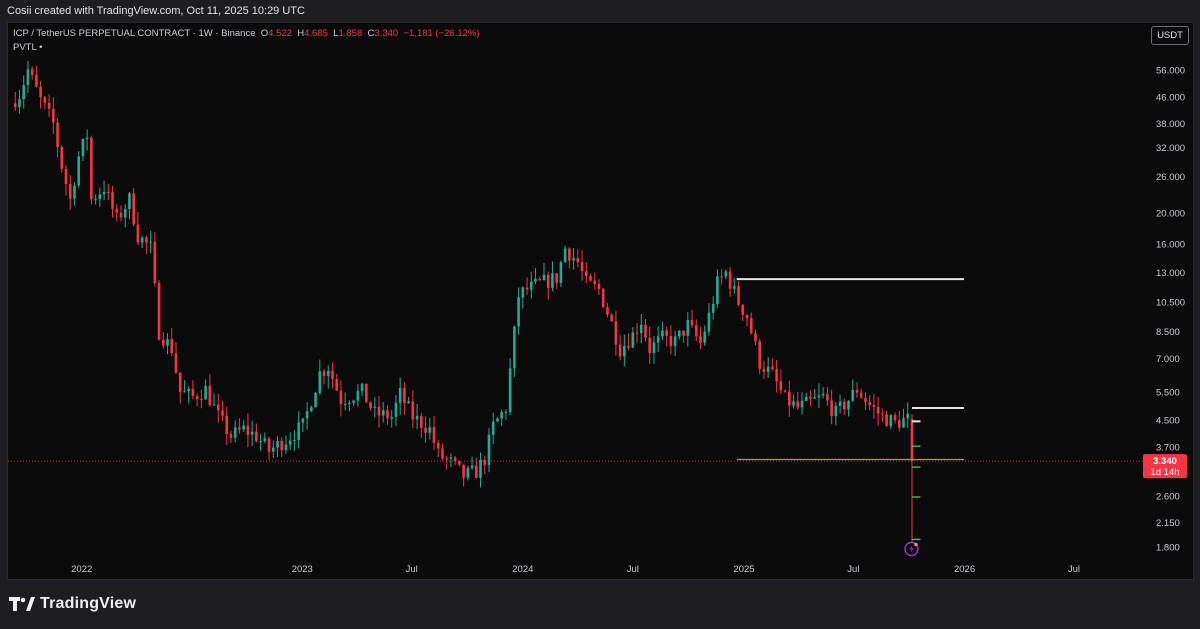  Describe the element at coordinates (336, 33) in the screenshot. I see `low-label: L` at that location.